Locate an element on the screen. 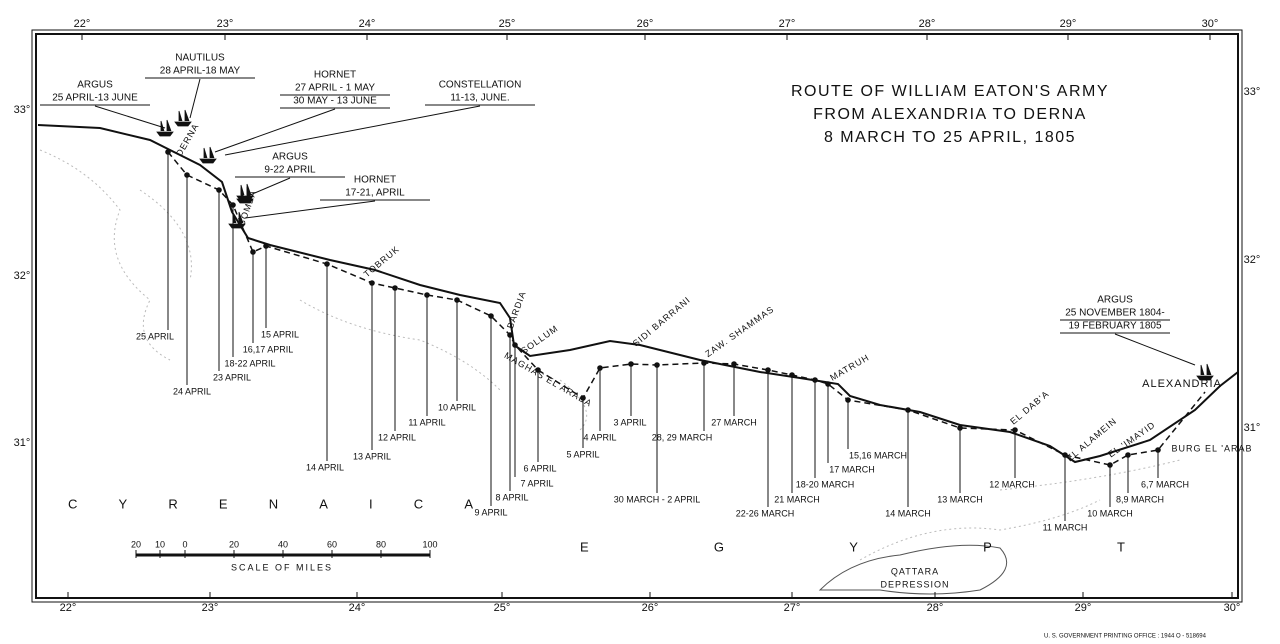 Image resolution: width=1280 pixels, height=644 pixels. place-name: BURG EL 'ARAB is located at coordinates (1212, 448).